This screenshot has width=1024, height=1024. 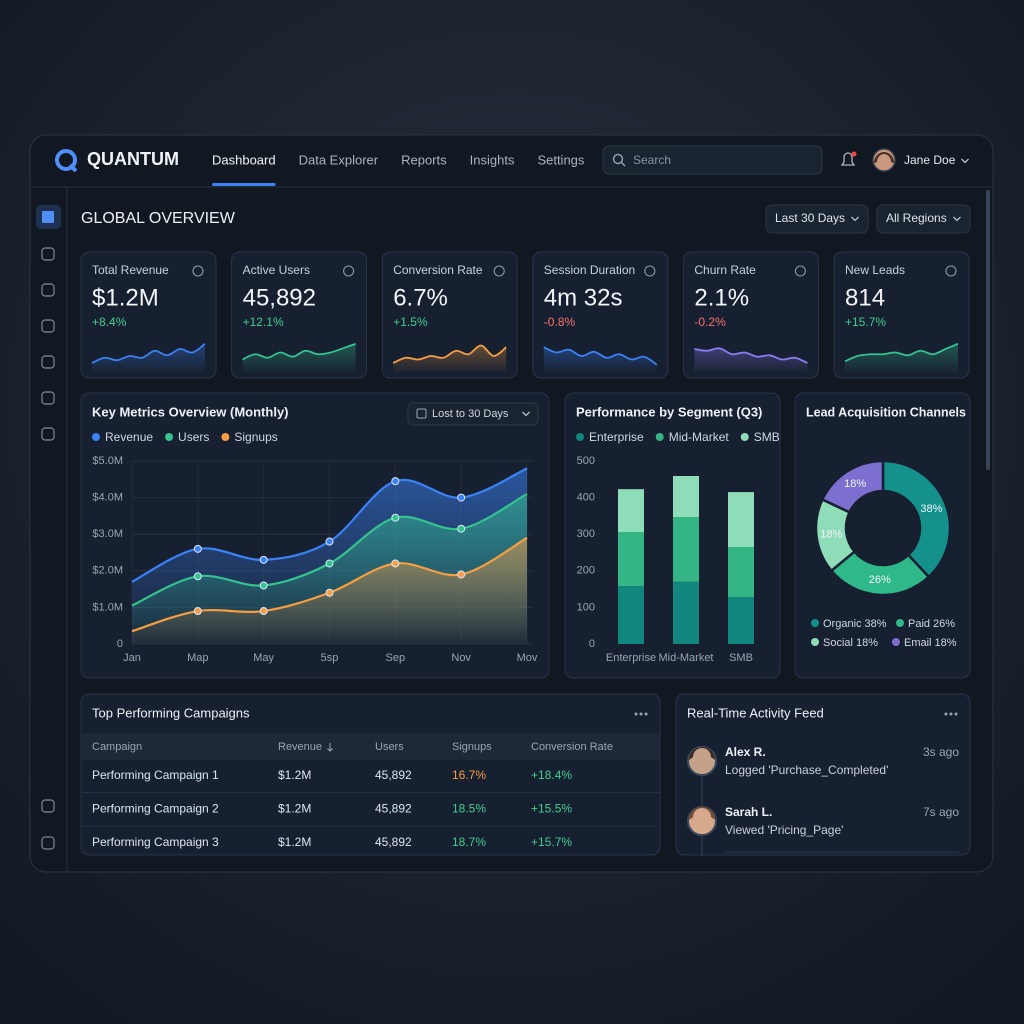 I want to click on chart-card, so click(x=882, y=535).